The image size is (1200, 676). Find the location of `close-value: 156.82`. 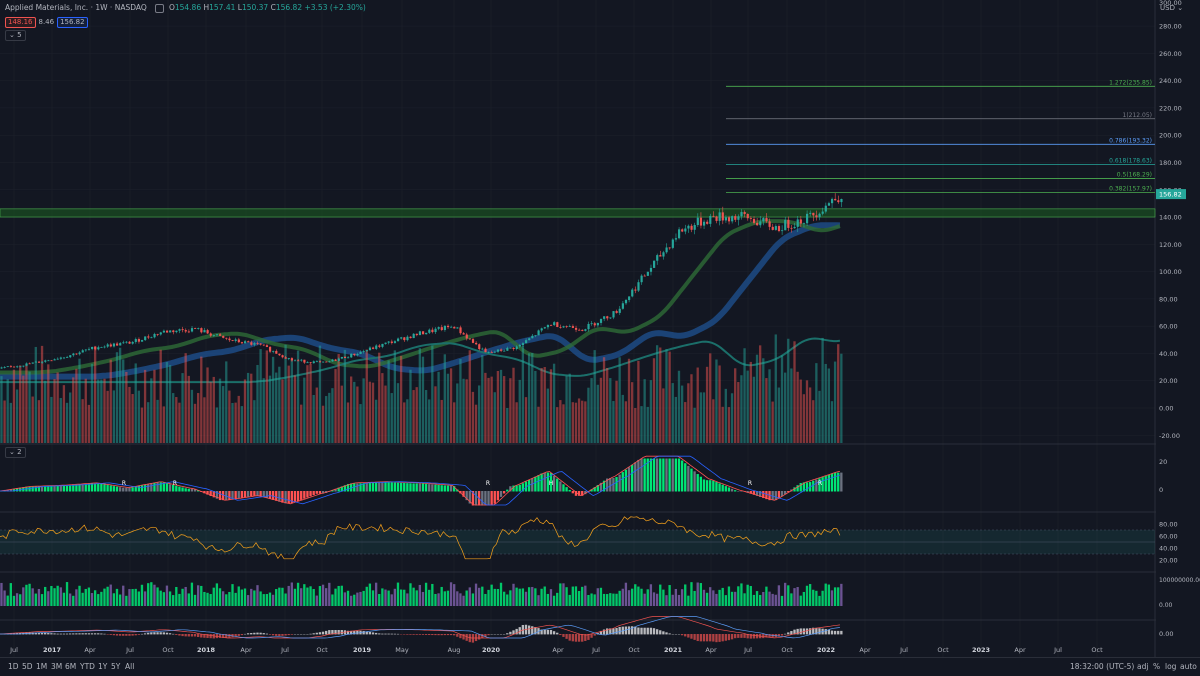

close-value: 156.82 is located at coordinates (289, 7).